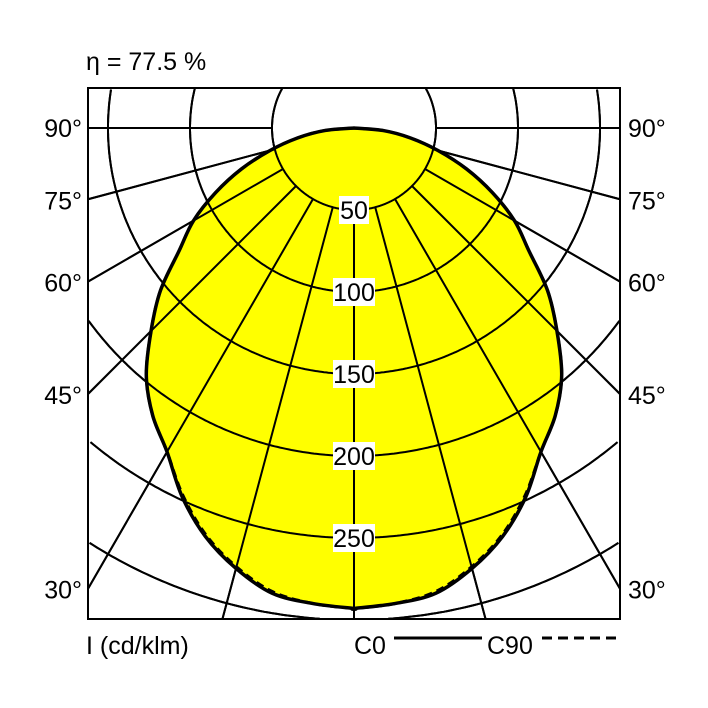 The image size is (708, 708). Describe the element at coordinates (647, 201) in the screenshot. I see `angle-label-right: 75°` at that location.